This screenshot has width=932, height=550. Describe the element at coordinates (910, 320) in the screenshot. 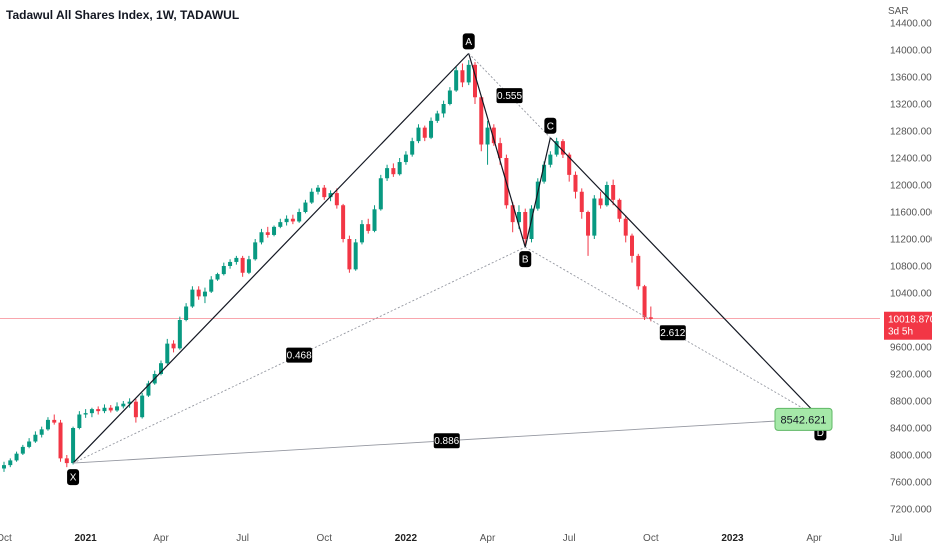

I see `last-price-value: 10018.870` at that location.